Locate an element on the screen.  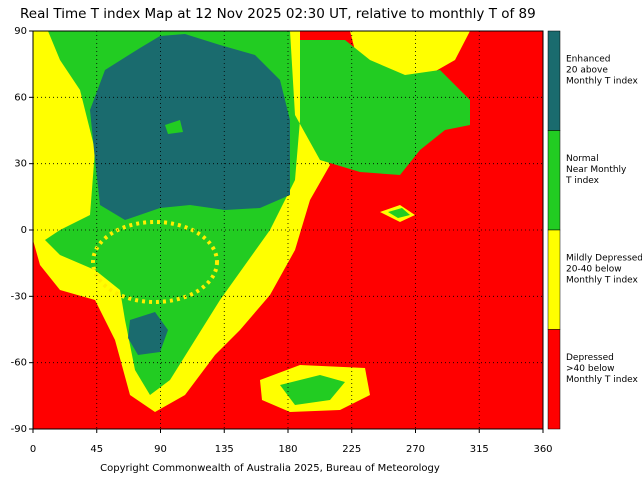
x-tick-label: 45 is located at coordinates (96, 449).